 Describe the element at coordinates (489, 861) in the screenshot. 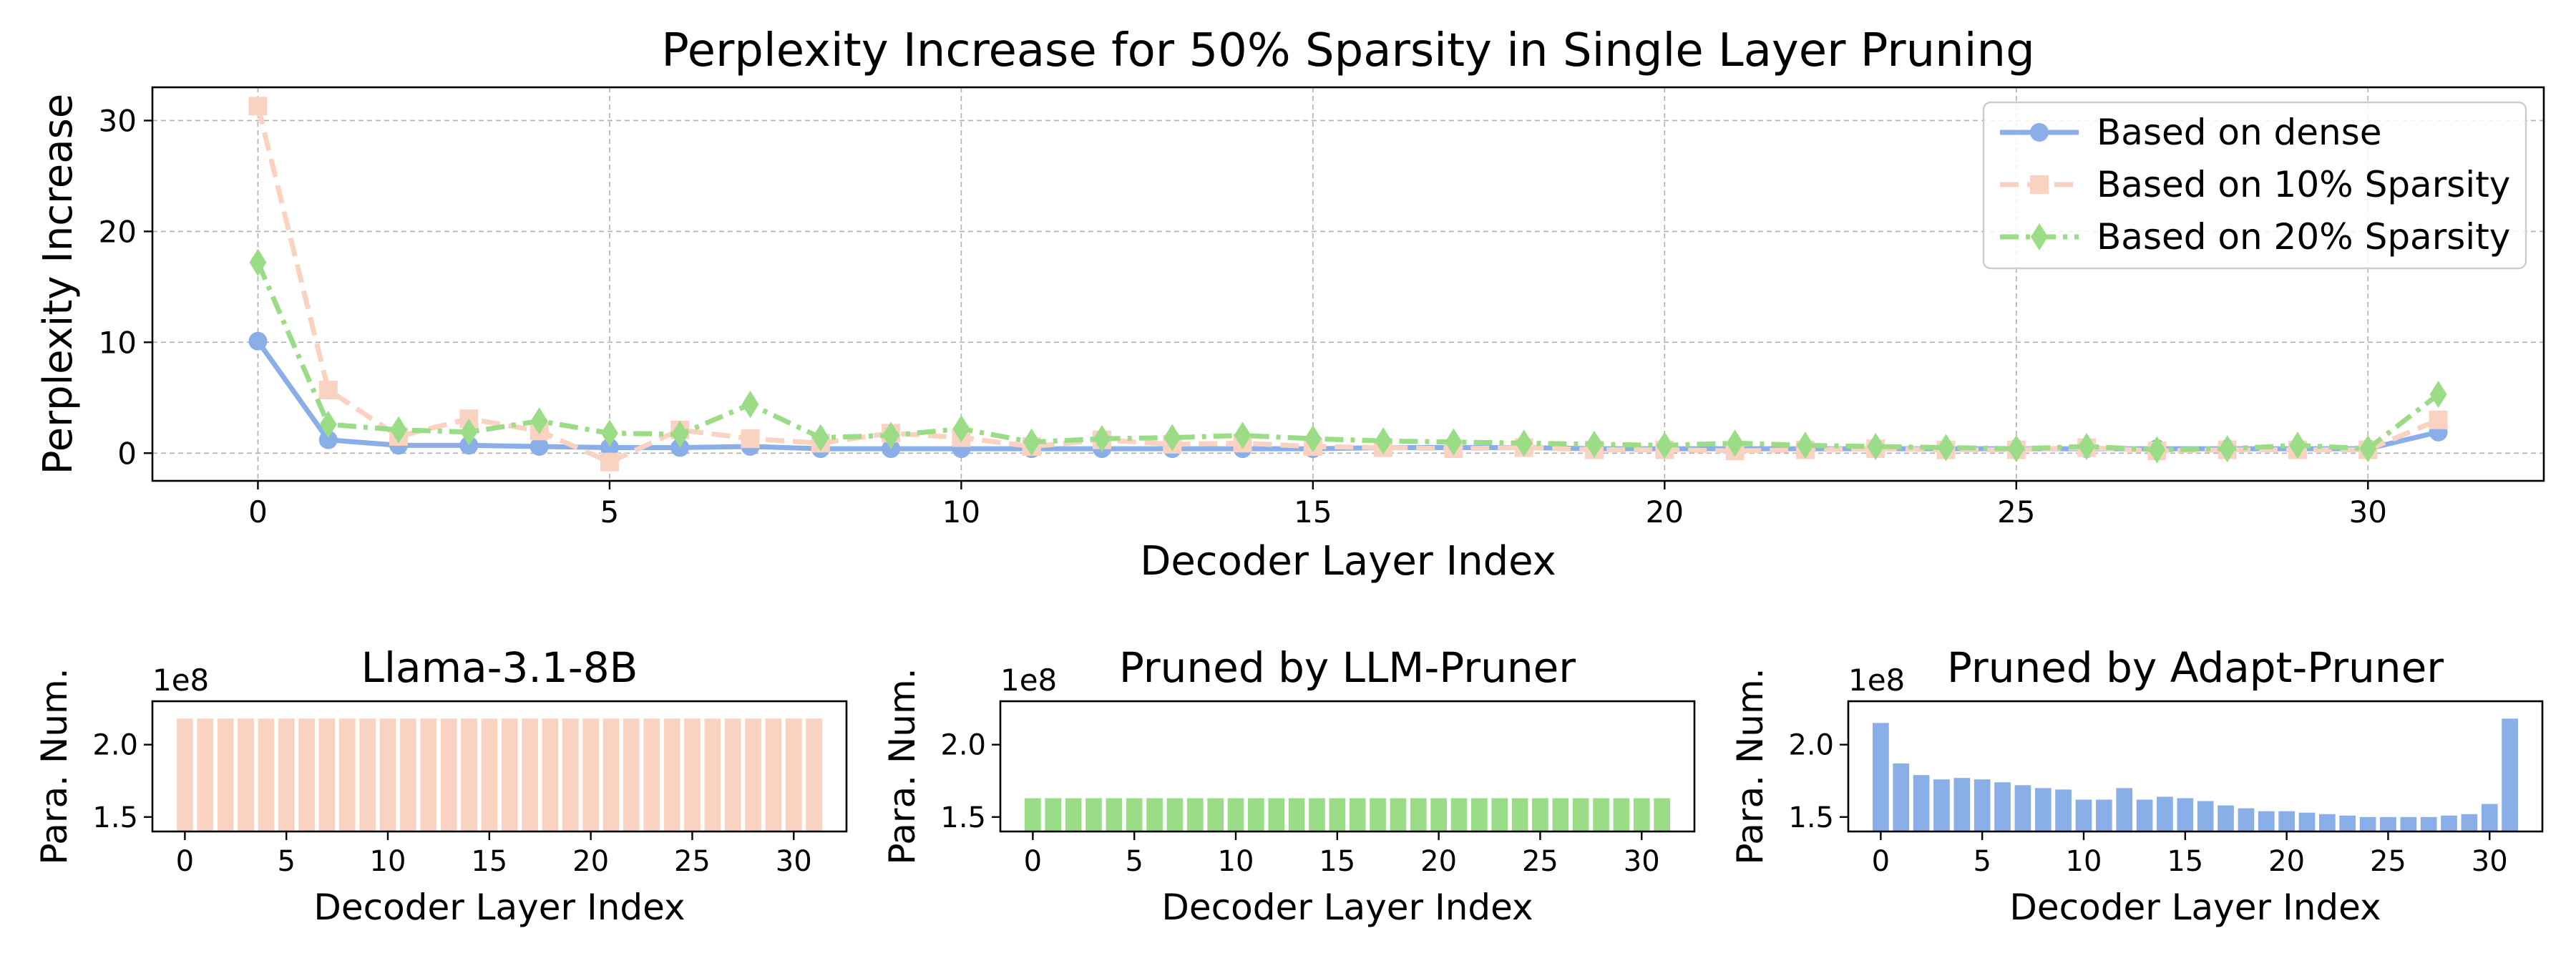

I see `x-tick-label: 15` at that location.